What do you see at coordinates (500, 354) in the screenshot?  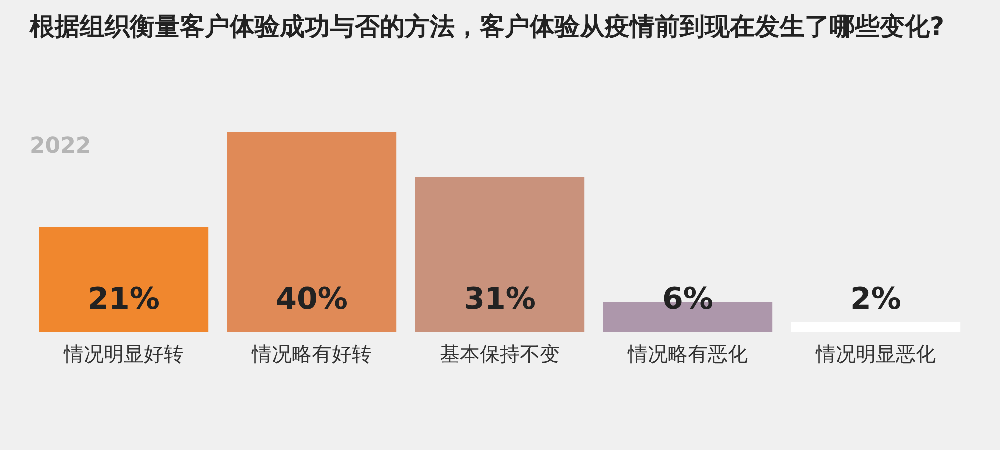 I see `x-tick-label: 基本保持不变` at bounding box center [500, 354].